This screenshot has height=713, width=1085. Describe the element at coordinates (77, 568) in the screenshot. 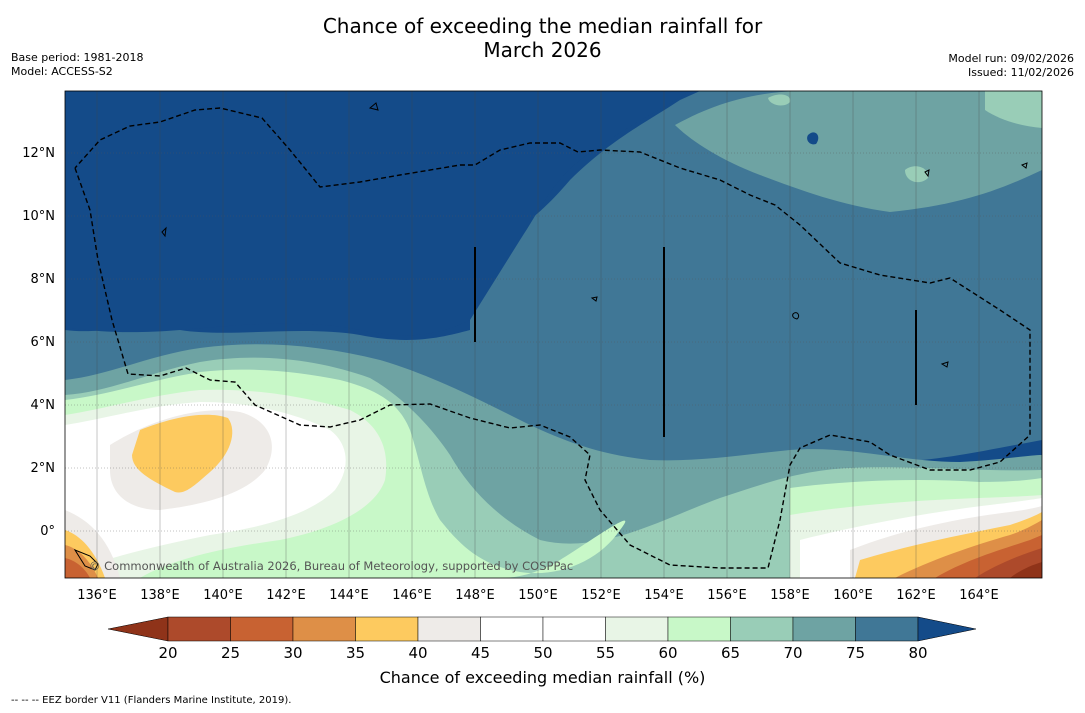

I see `region-25-30-sw` at that location.